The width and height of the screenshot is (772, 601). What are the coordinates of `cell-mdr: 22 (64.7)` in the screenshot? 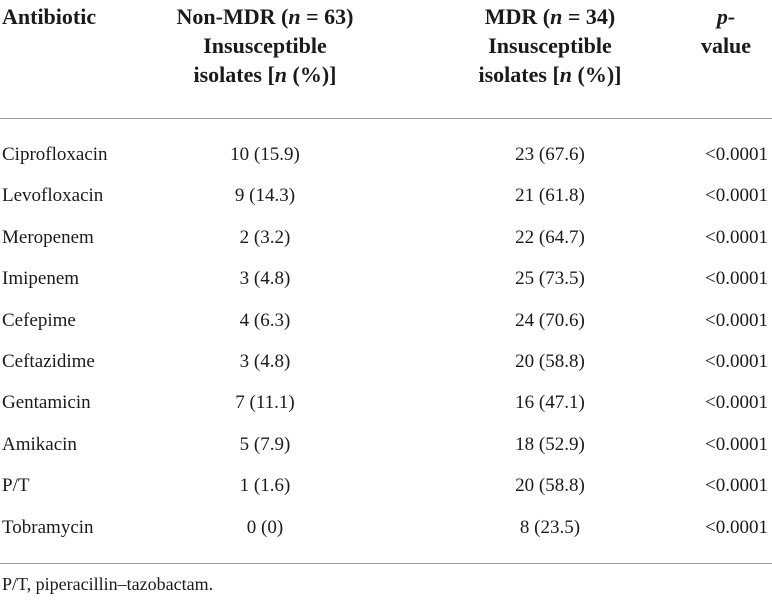 It's located at (550, 237).